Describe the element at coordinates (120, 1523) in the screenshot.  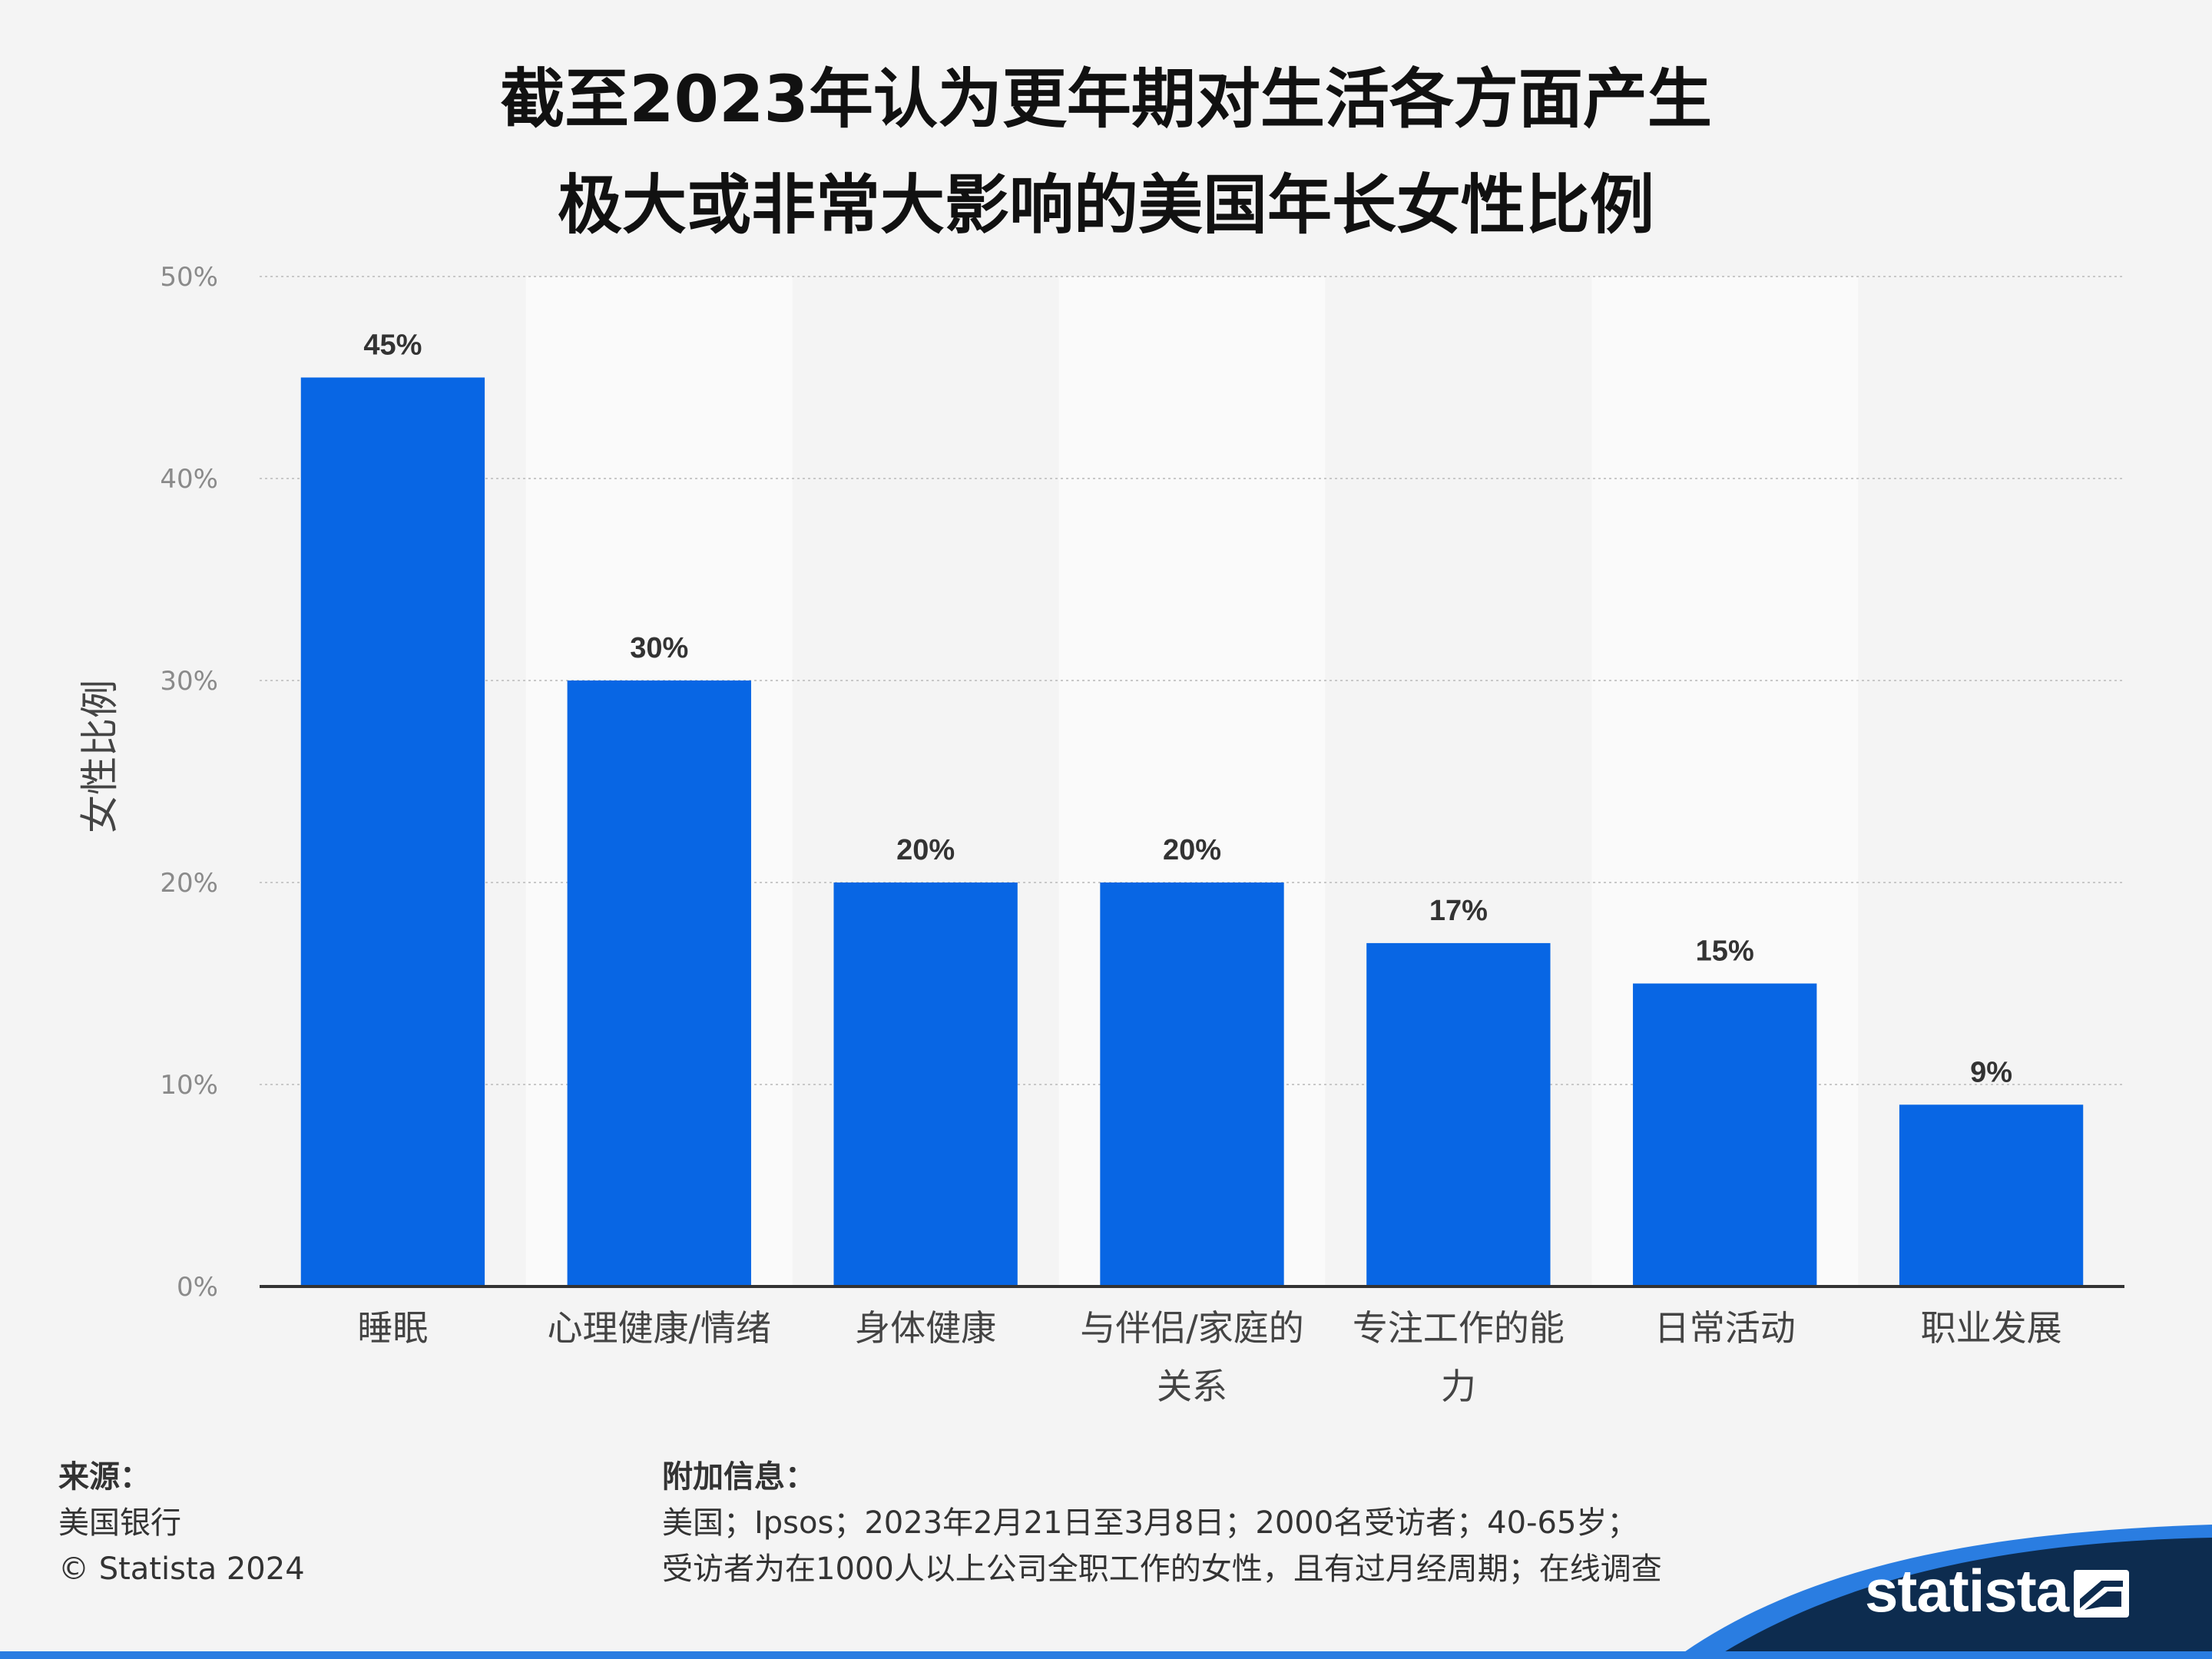
I see `source-line-1: 美国银行` at that location.